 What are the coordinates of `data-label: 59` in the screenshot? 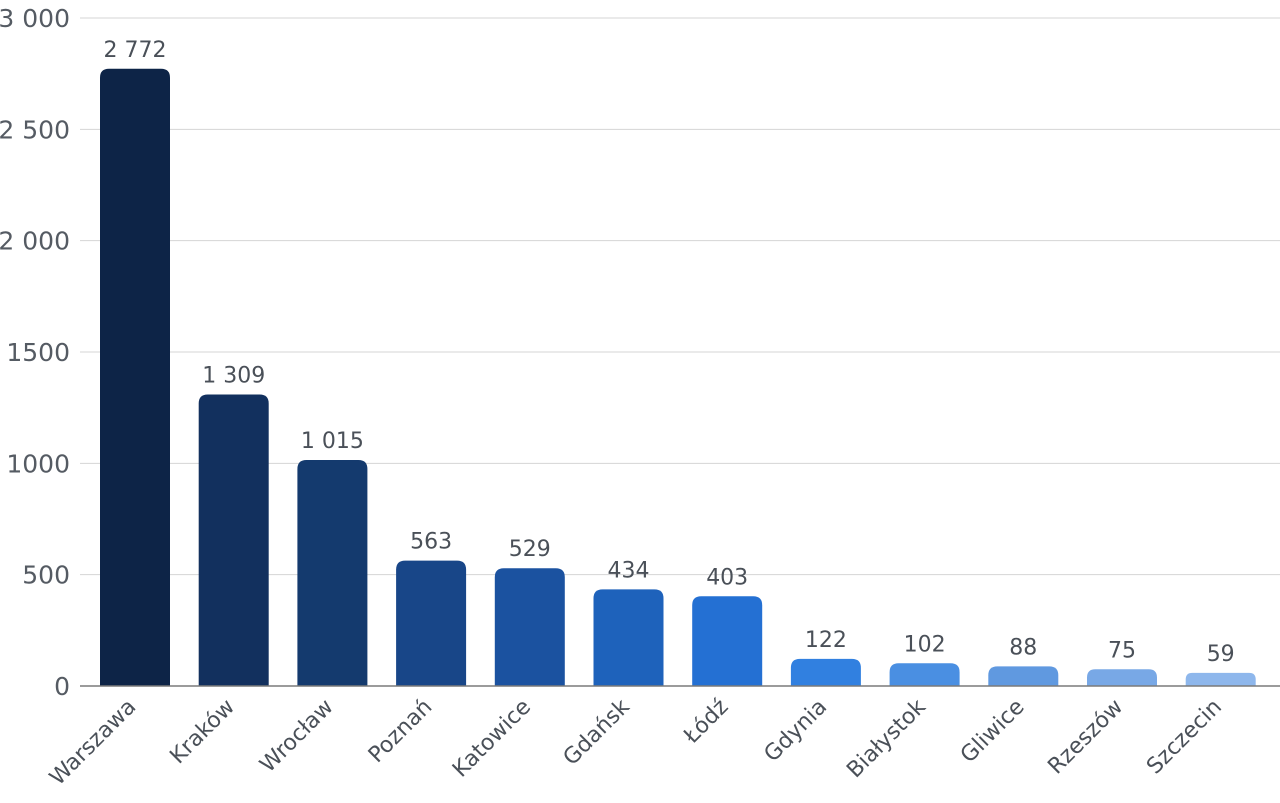 It's located at (1221, 654).